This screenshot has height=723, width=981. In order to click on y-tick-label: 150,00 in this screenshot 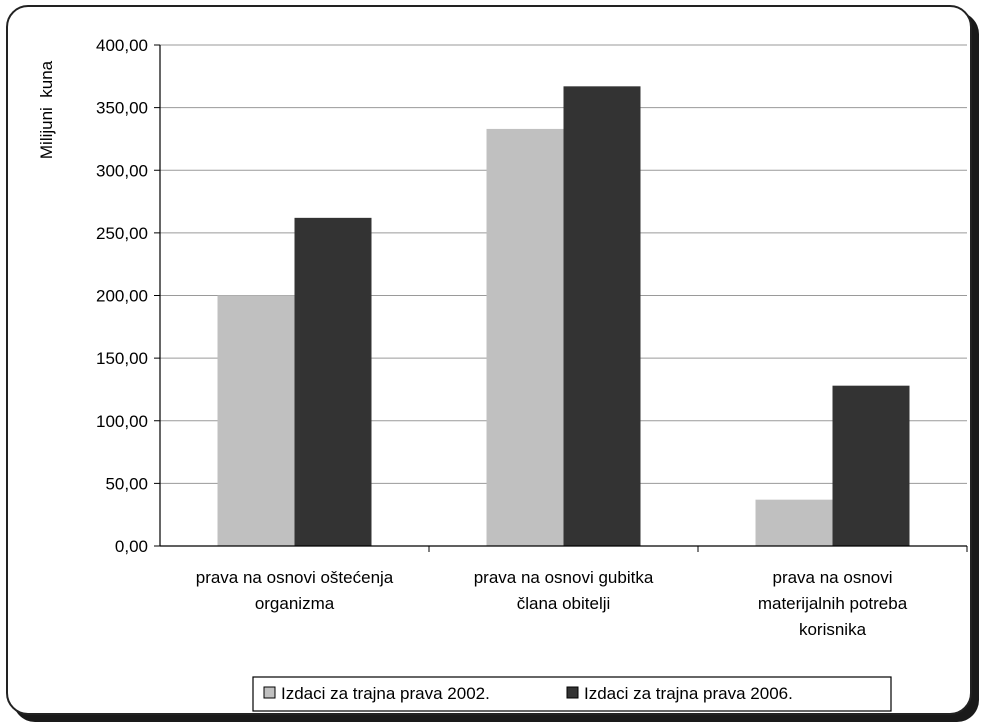, I will do `click(122, 358)`.